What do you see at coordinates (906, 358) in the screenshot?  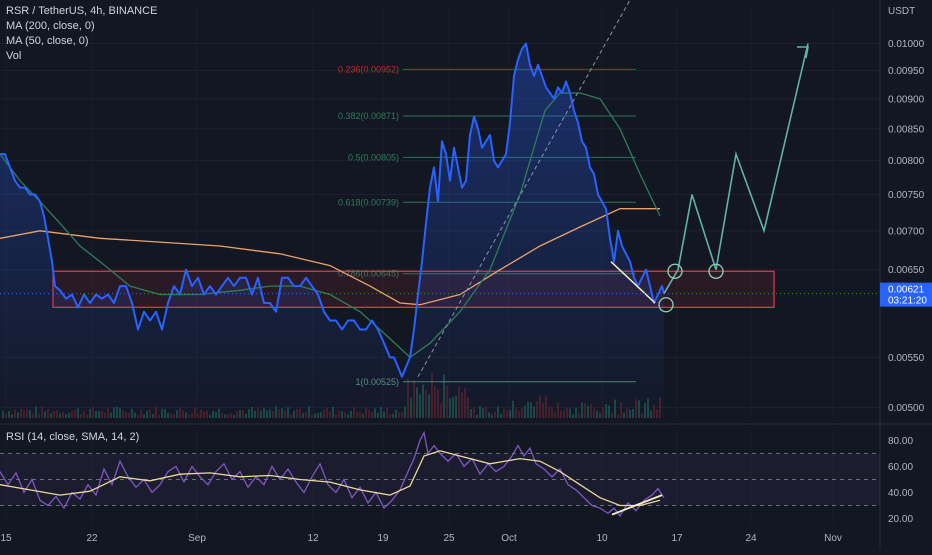 I see `price-axis-tick: 0.00550` at bounding box center [906, 358].